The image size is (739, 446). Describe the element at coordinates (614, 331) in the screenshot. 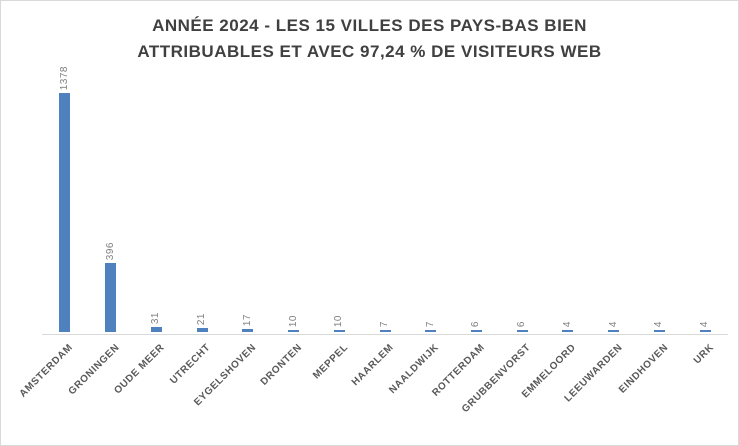

I see `bar-leeuwarden` at that location.